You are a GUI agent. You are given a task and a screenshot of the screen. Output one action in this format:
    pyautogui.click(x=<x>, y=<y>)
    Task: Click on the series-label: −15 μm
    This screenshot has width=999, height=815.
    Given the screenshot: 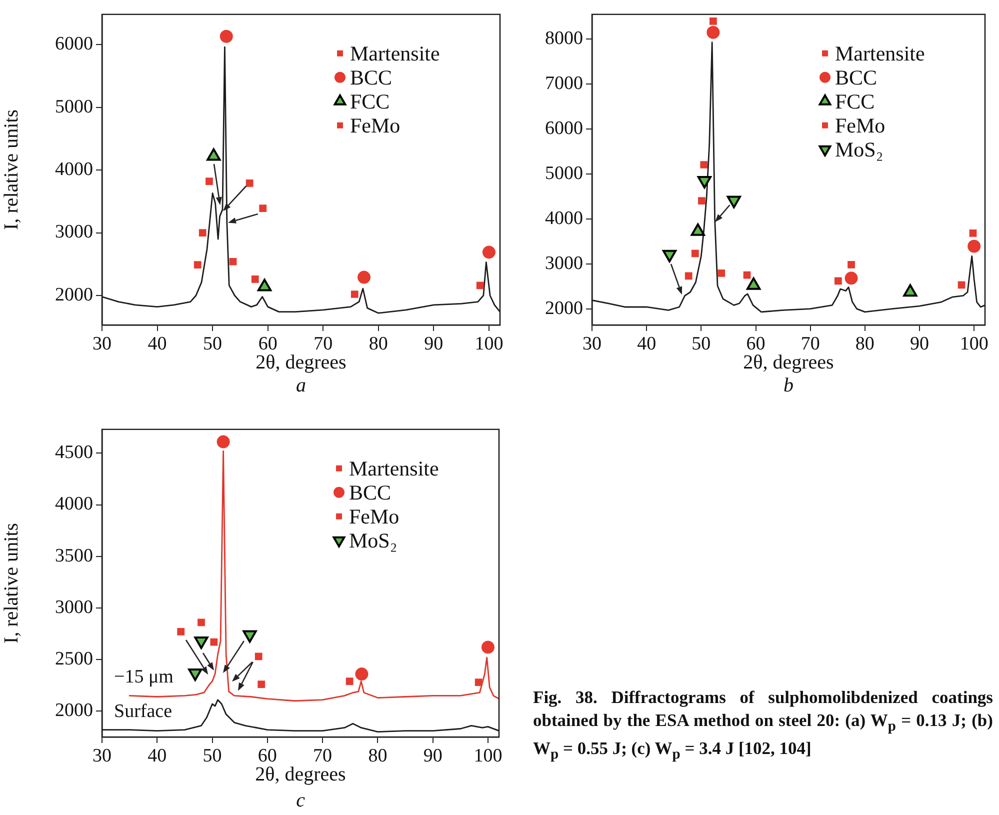 What is the action you would take?
    pyautogui.click(x=144, y=677)
    